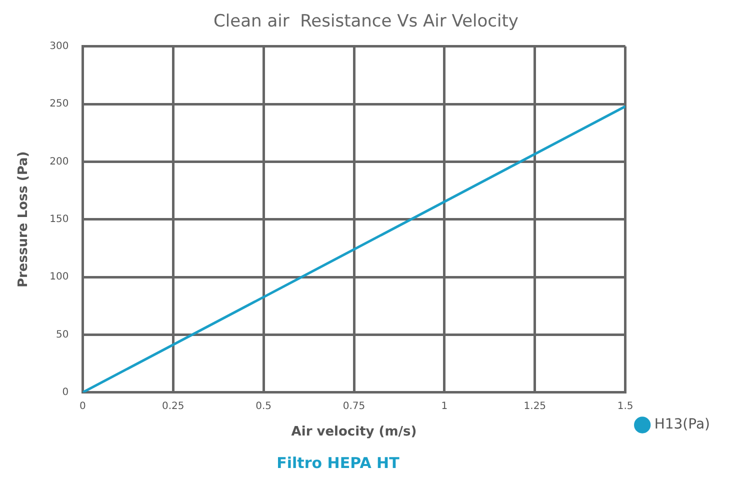 Image resolution: width=736 pixels, height=495 pixels. I want to click on x-tick-label: 1.5, so click(625, 406).